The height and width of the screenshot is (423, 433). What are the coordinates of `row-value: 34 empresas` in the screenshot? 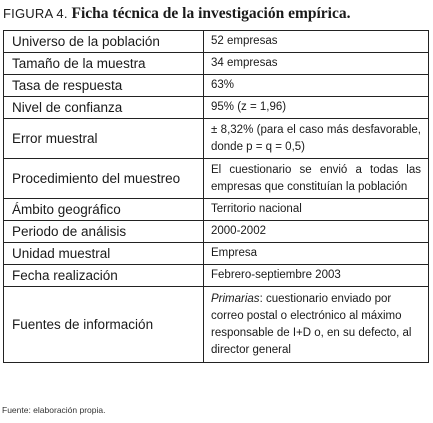 It's located at (316, 63).